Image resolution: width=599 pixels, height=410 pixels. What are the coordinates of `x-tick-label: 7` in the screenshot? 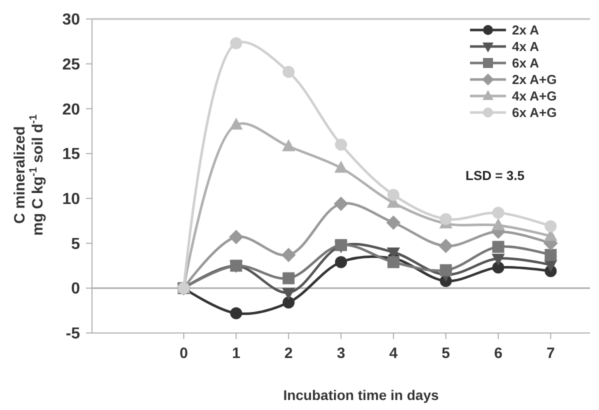 It's located at (550, 353).